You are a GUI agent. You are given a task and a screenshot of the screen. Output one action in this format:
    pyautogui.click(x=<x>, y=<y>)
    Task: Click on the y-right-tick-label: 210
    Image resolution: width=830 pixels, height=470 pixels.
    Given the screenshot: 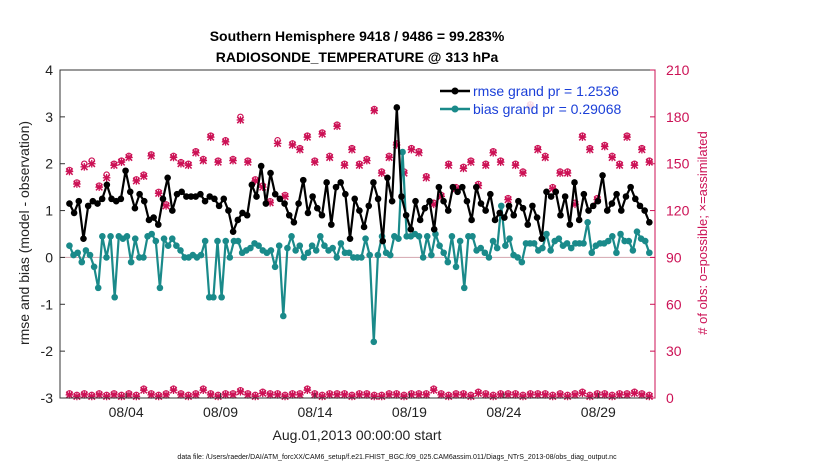 What is the action you would take?
    pyautogui.click(x=678, y=70)
    